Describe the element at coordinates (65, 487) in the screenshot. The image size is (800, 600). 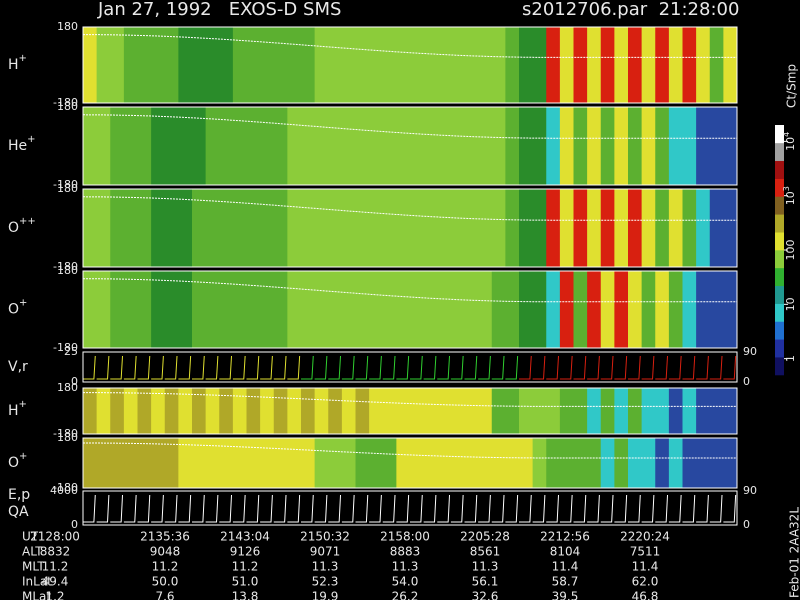
I see `y-tick-label: -180` at that location.